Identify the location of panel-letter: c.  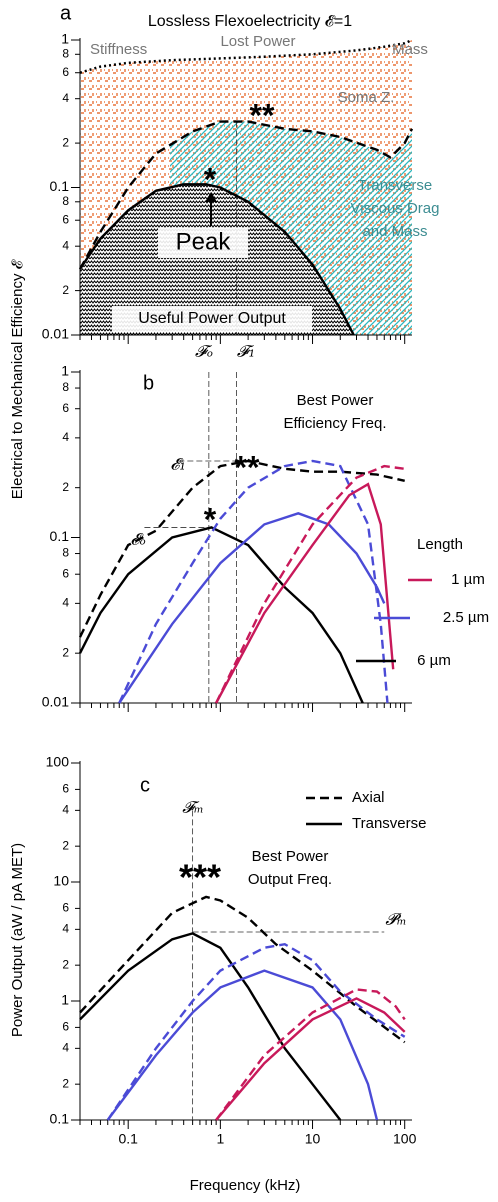
(145, 785).